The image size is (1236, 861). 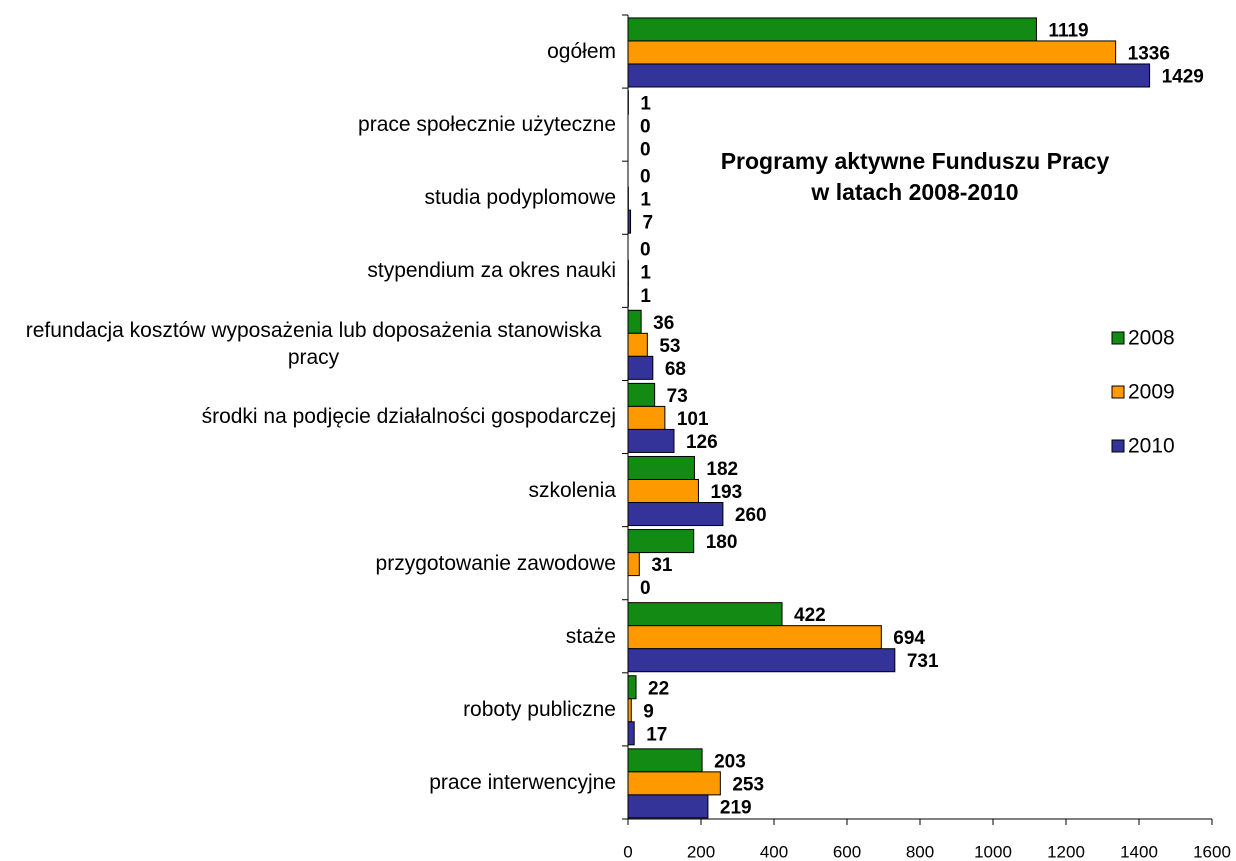 I want to click on category-text: przygotowanie zawodowe, so click(x=495, y=563).